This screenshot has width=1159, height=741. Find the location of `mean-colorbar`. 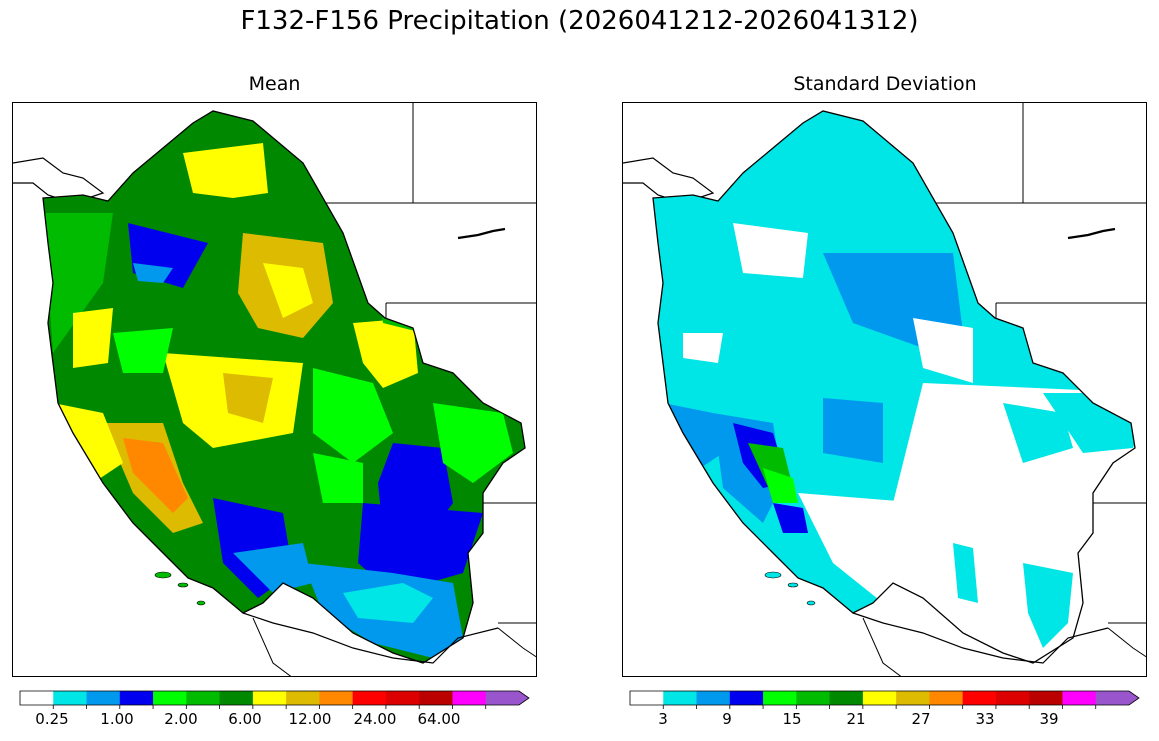

mean-colorbar is located at coordinates (274, 699).